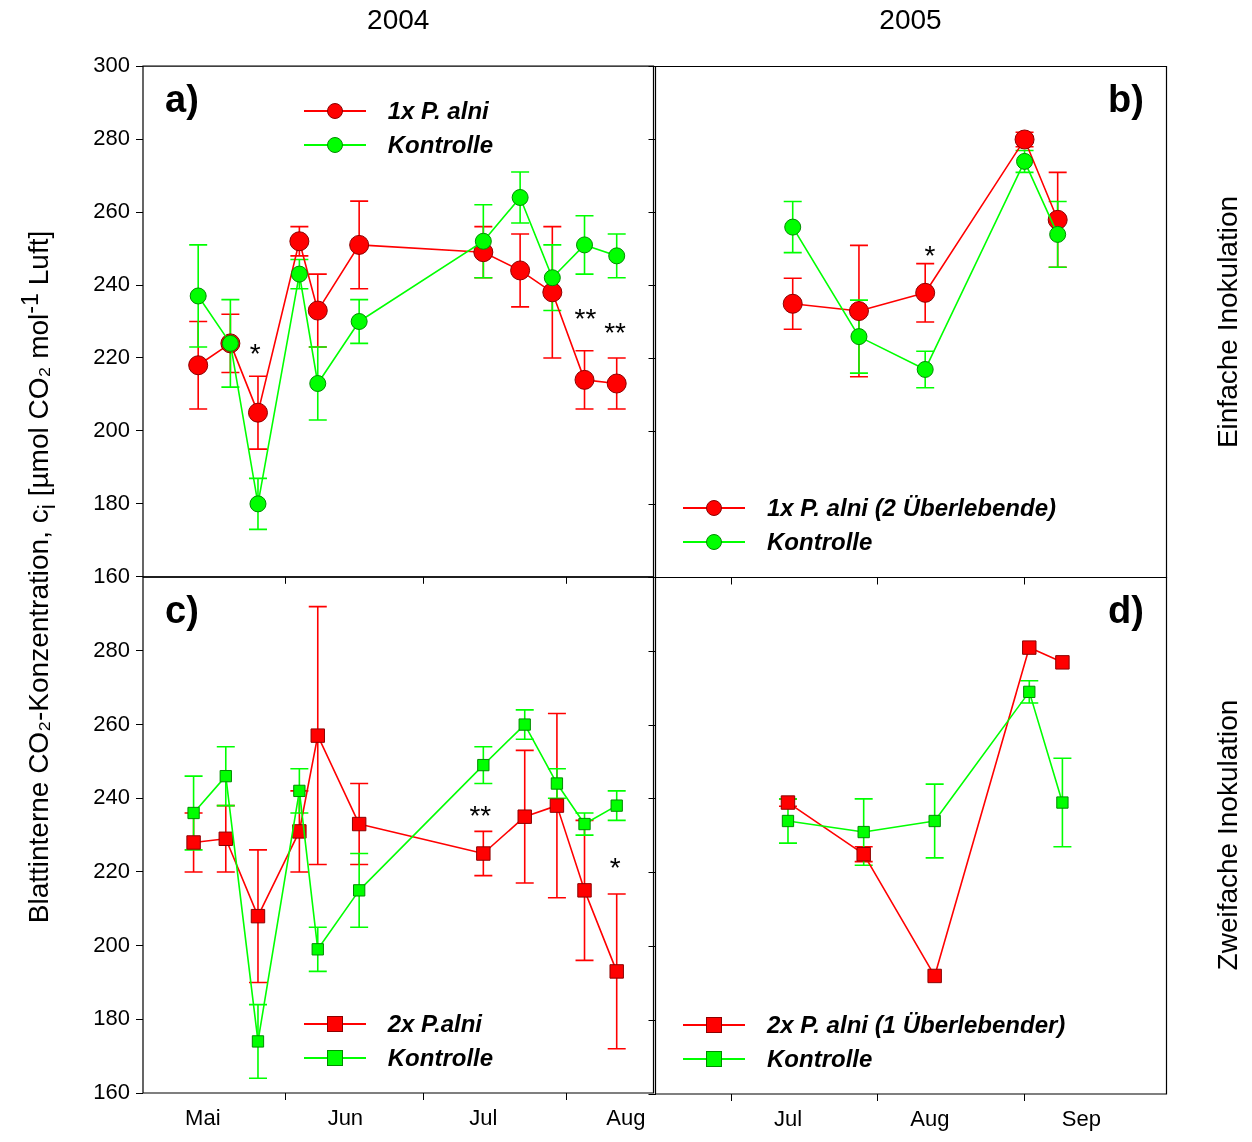 Image resolution: width=1252 pixels, height=1142 pixels. I want to click on y2-axis-title: Einfache Inokulation, so click(1227, 322).